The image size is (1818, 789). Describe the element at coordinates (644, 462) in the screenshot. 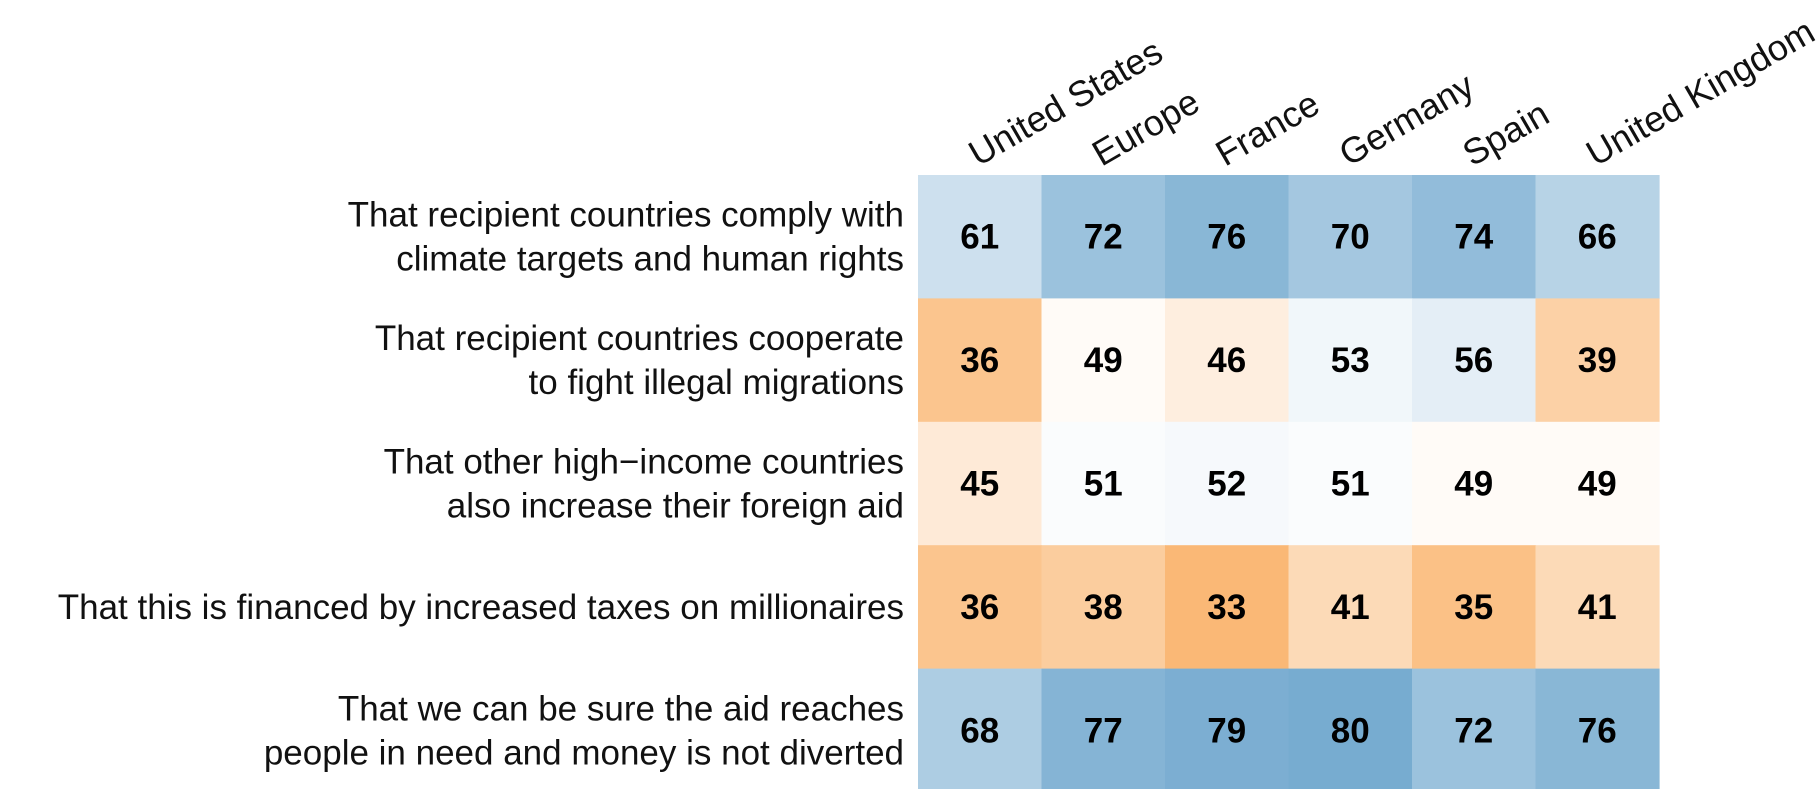

I see `row-label-line: That other high−income countries` at that location.